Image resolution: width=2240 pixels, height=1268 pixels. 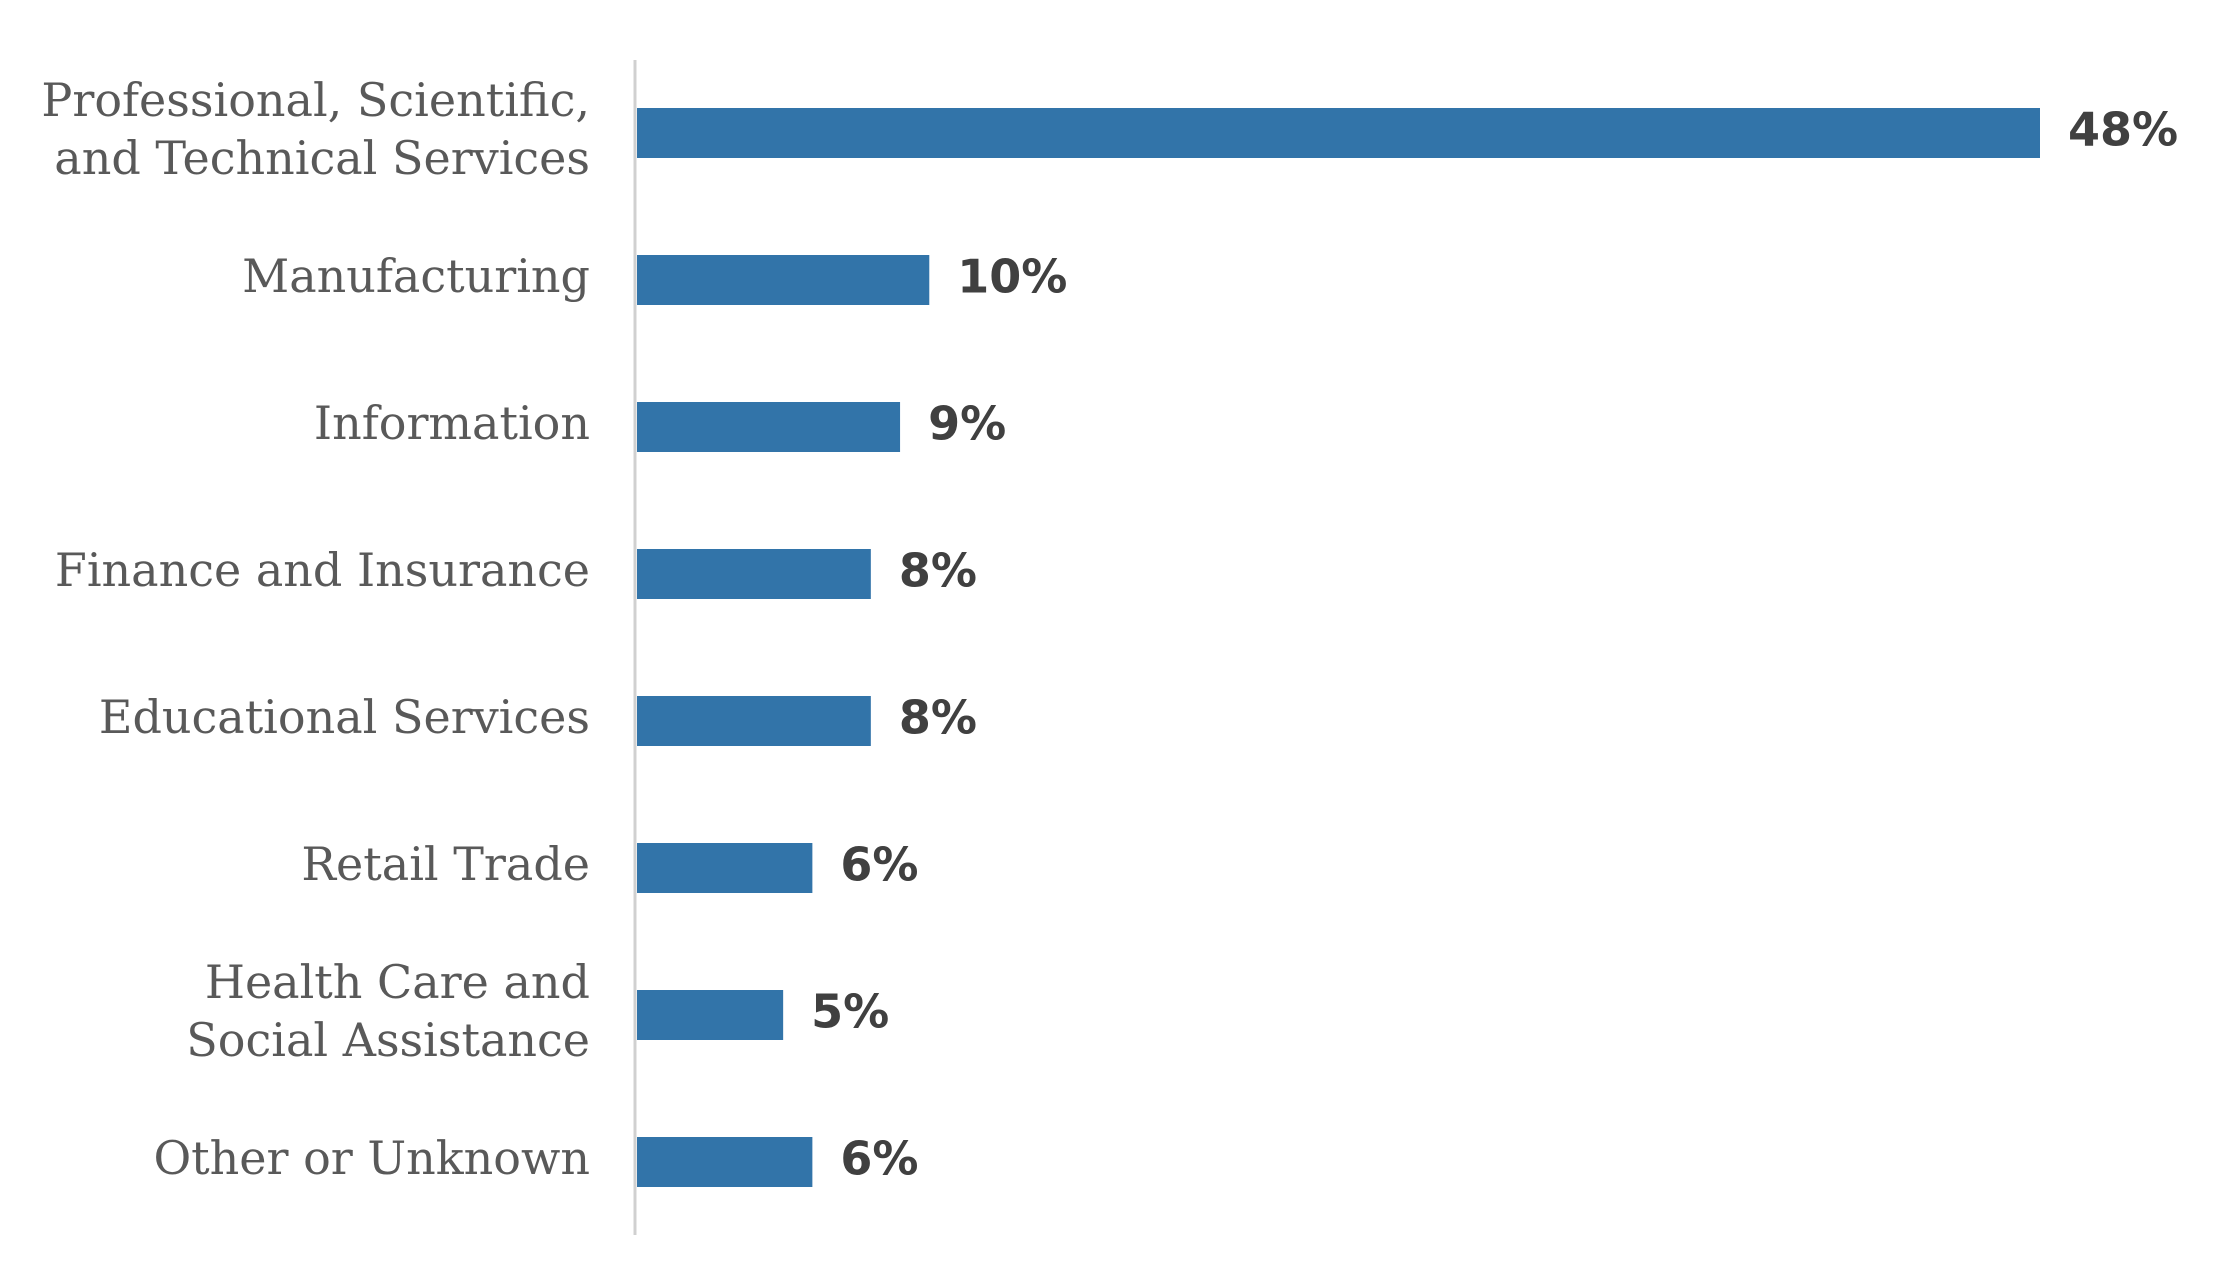 What do you see at coordinates (1012, 277) in the screenshot?
I see `value-label-manufacturing: 10%` at bounding box center [1012, 277].